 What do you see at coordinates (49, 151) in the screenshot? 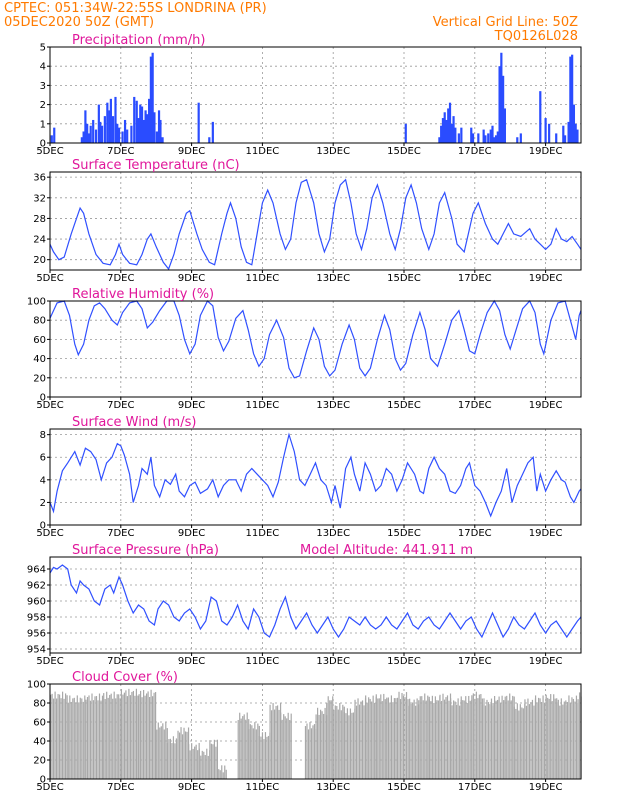
I see `x-tick-label: 5DEC` at bounding box center [49, 151].